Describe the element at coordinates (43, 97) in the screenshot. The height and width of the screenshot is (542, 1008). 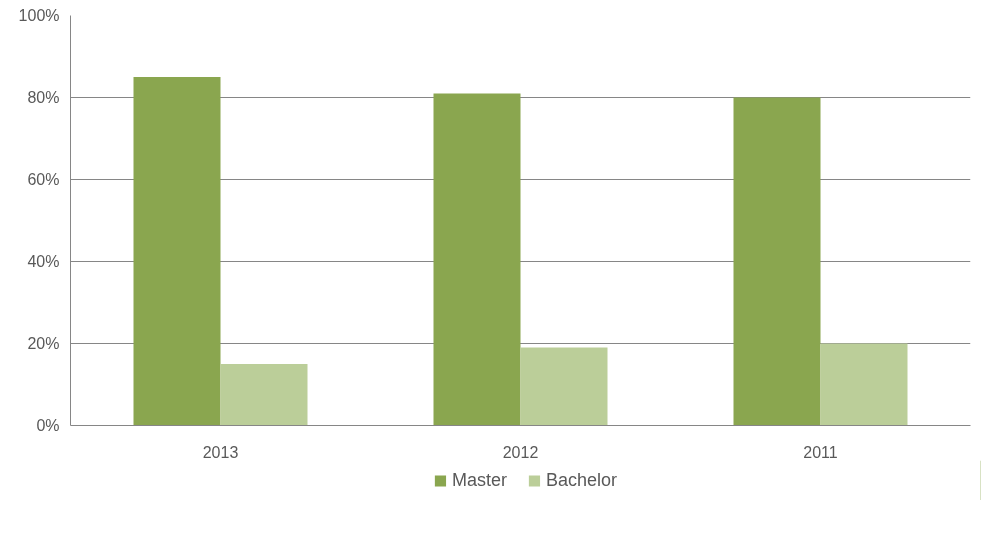
I see `y-tick-label: 80%` at that location.